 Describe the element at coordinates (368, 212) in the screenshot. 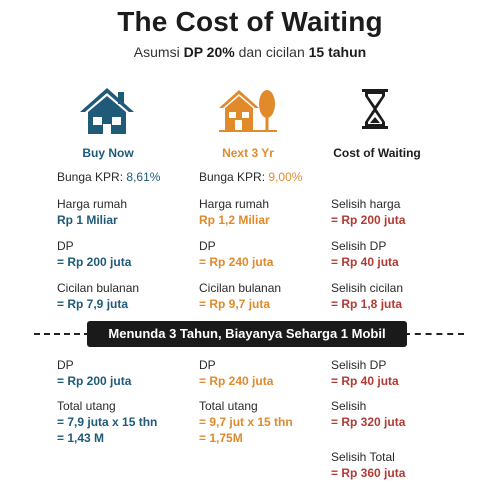

I see `cost-harga: Selisih harga = Rp 200 juta` at that location.